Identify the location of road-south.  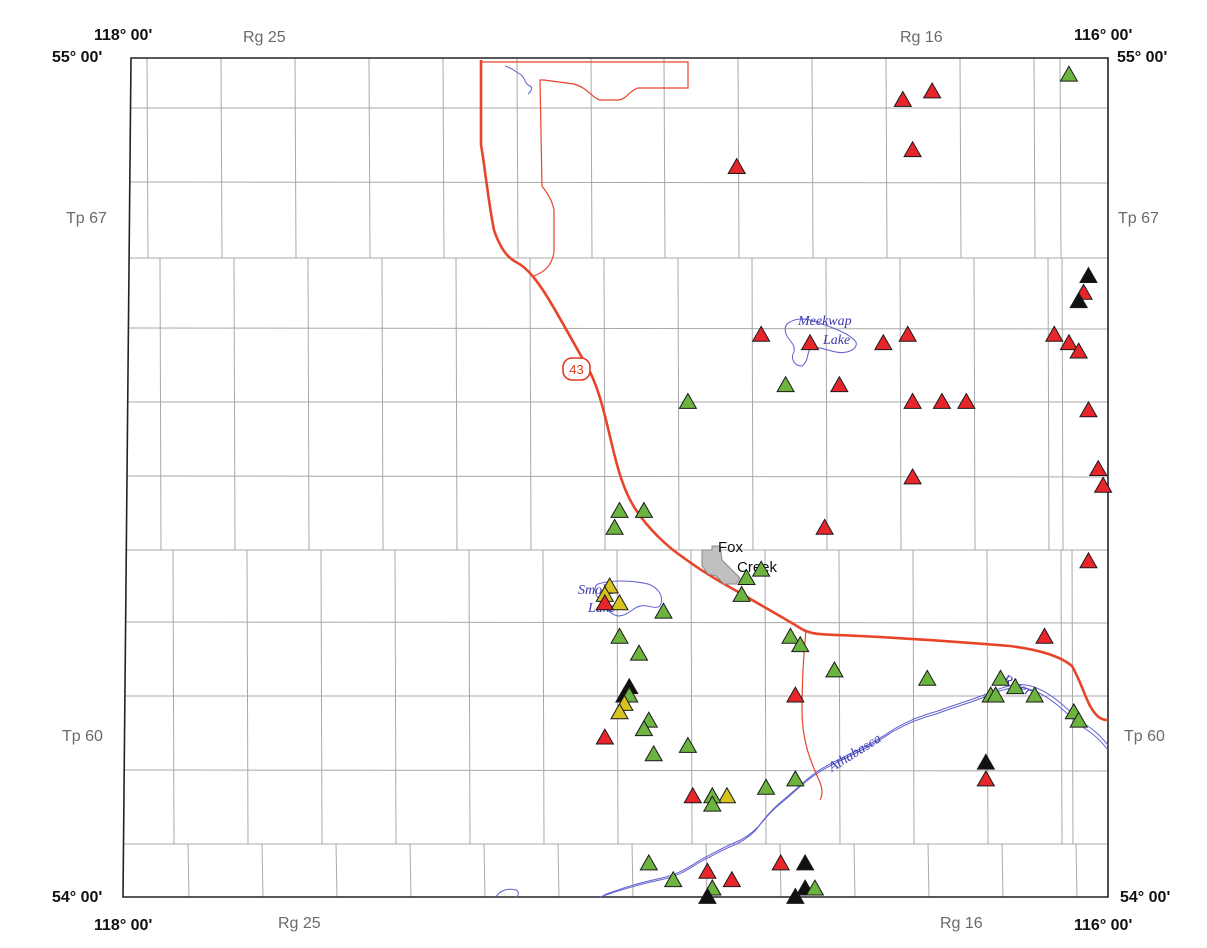
(812, 715).